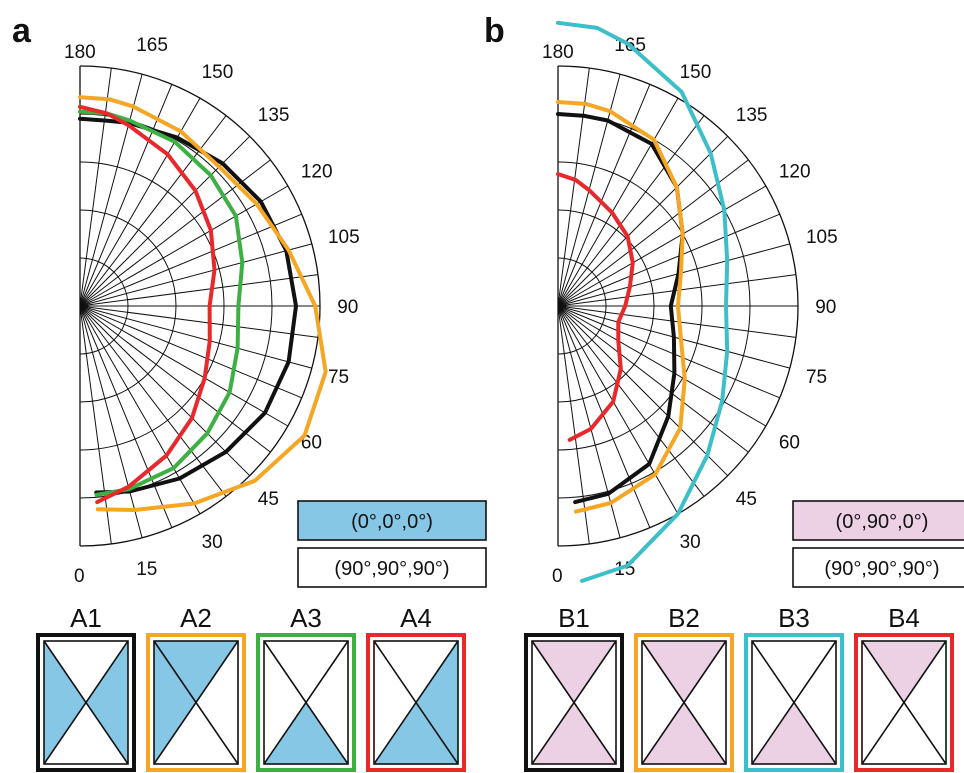 Image resolution: width=964 pixels, height=773 pixels. Describe the element at coordinates (882, 522) in the screenshot. I see `legend-label: (0°,90°,0°)` at that location.